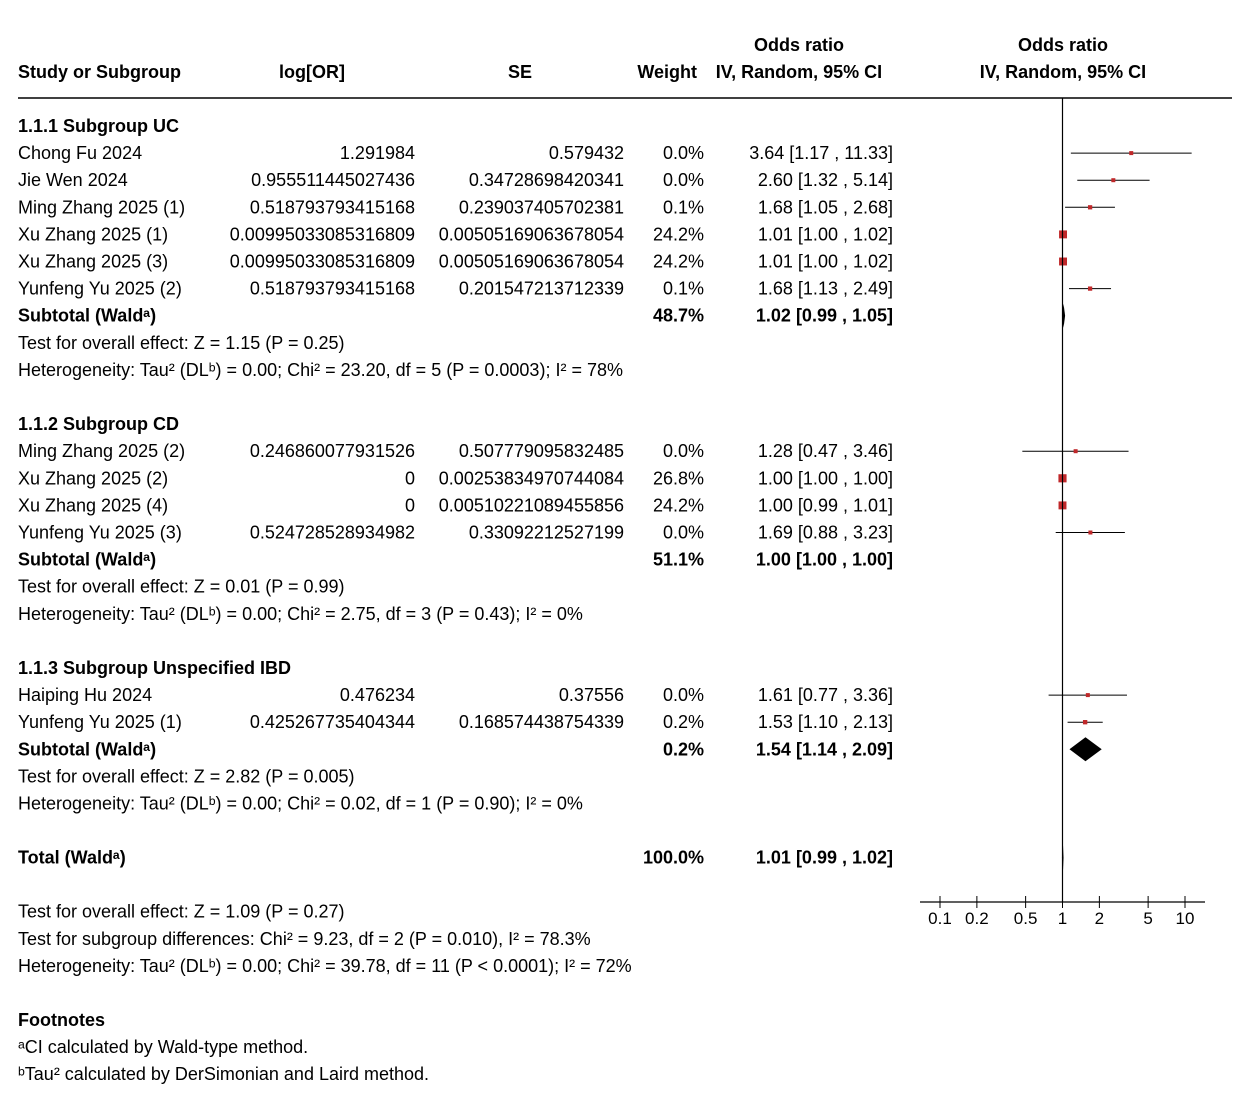 This screenshot has width=1250, height=1100. Describe the element at coordinates (531, 234) in the screenshot. I see `se-cell: 0.00505169063678054` at that location.